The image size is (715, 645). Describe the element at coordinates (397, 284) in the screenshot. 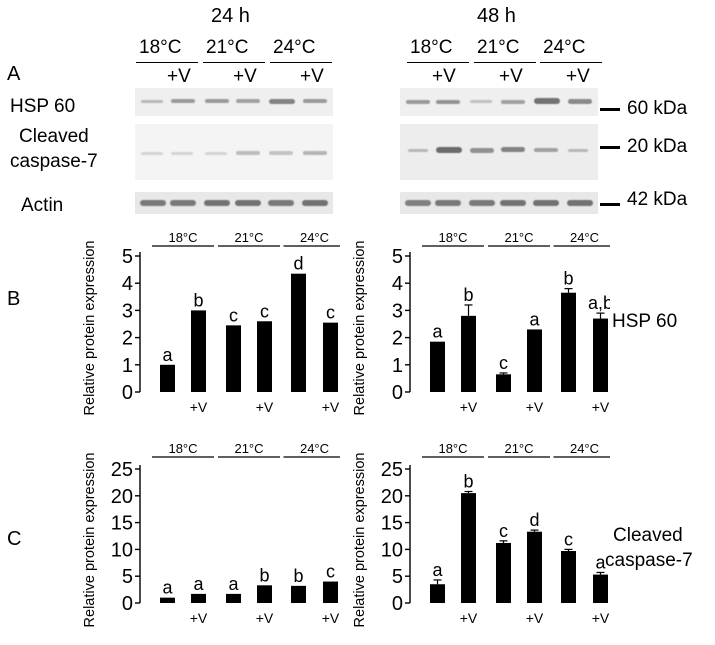

I see `y-tick-label: 4` at that location.